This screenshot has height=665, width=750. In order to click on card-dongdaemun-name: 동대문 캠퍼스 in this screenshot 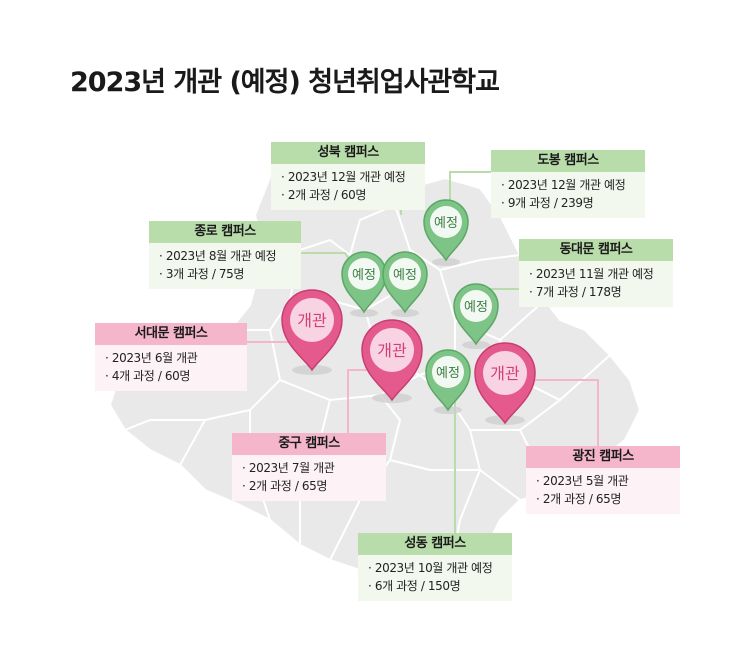, I will do `click(596, 250)`.